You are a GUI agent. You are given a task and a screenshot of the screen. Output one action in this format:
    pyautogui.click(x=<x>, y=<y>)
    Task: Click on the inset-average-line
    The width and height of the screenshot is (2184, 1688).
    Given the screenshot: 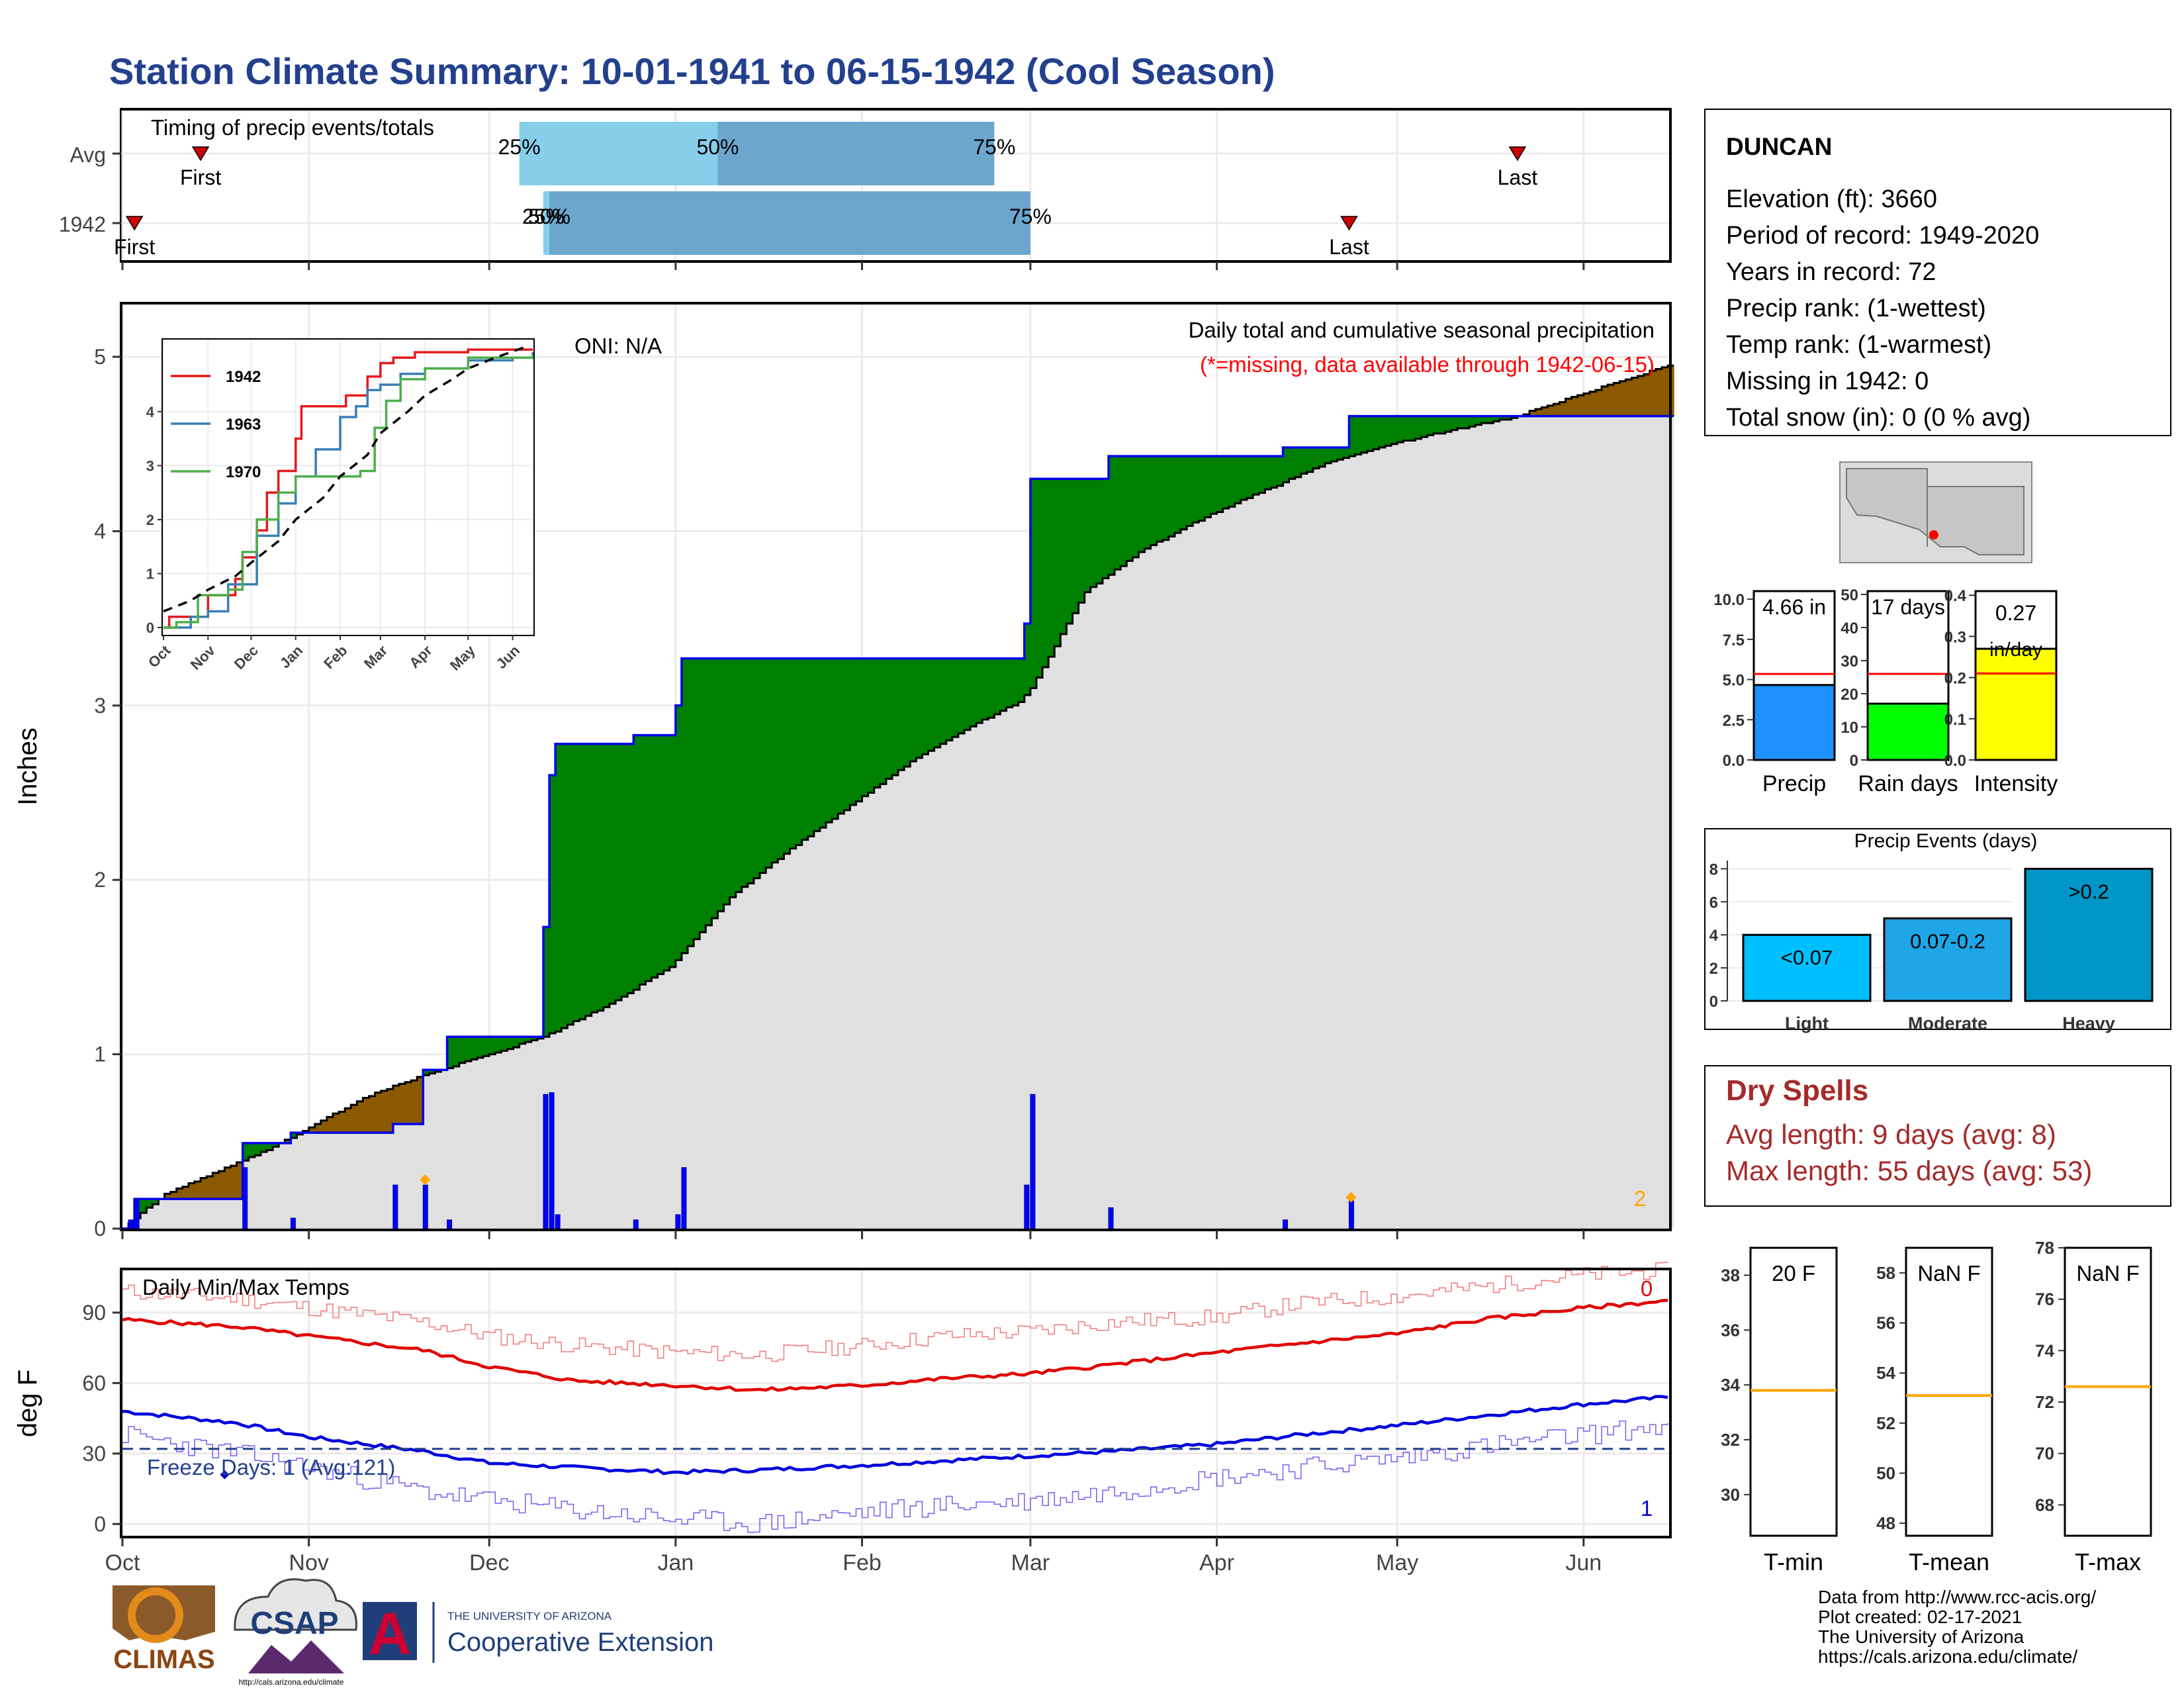 What is the action you would take?
    pyautogui.click(x=344, y=479)
    